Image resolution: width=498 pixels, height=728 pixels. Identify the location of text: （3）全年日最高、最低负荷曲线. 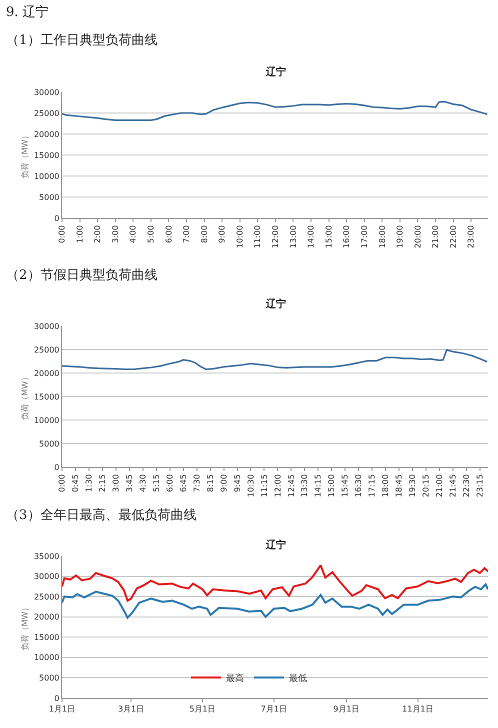
(101, 515).